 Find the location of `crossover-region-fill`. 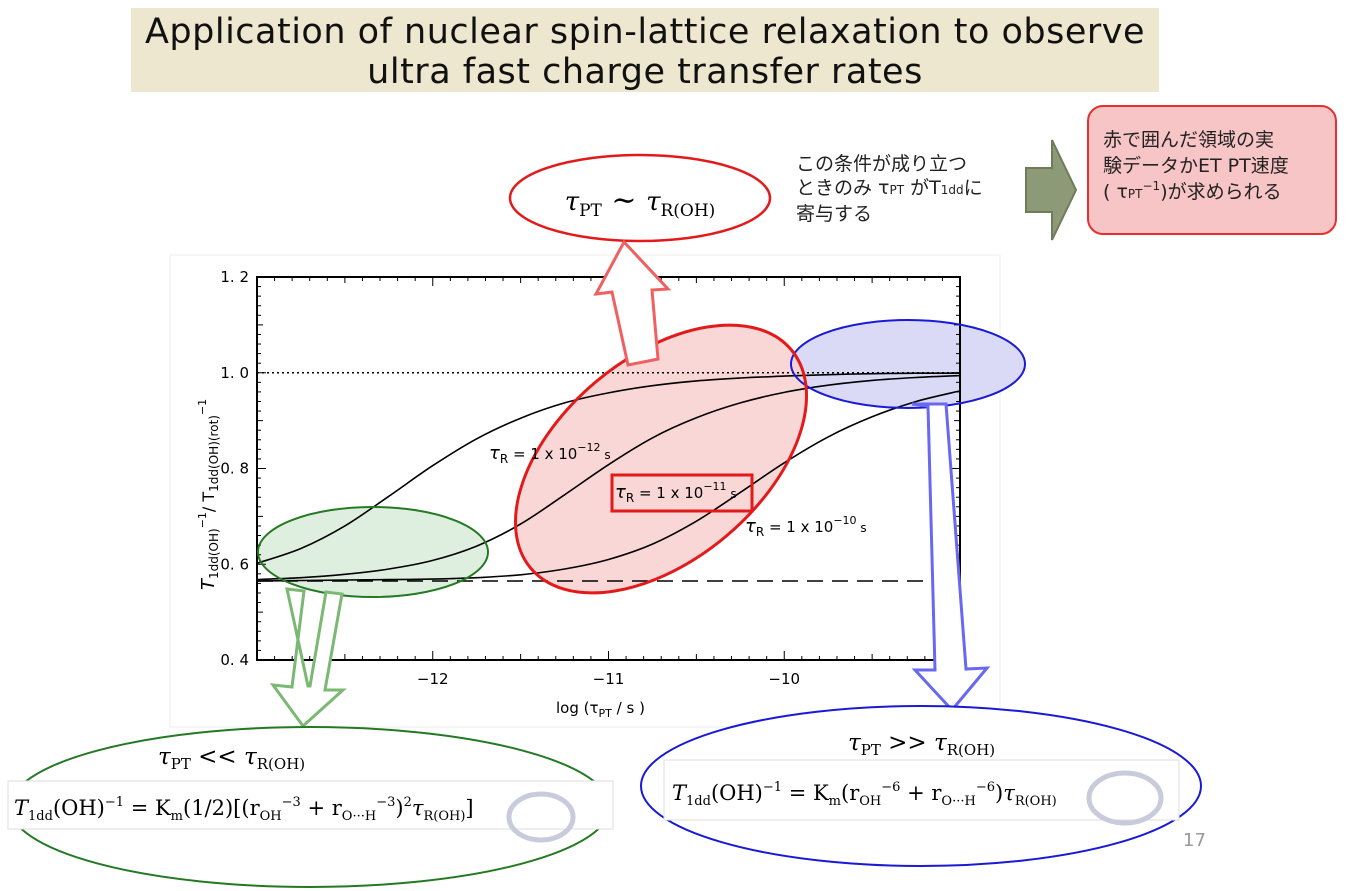

crossover-region-fill is located at coordinates (661, 459).